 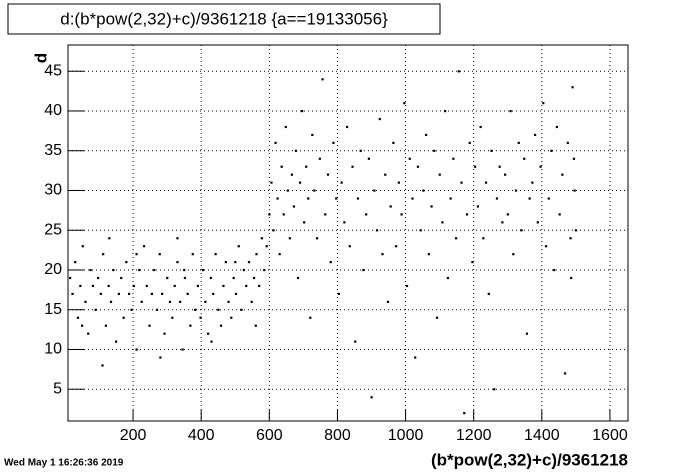 I want to click on y-tick-label: 30, so click(x=53, y=190).